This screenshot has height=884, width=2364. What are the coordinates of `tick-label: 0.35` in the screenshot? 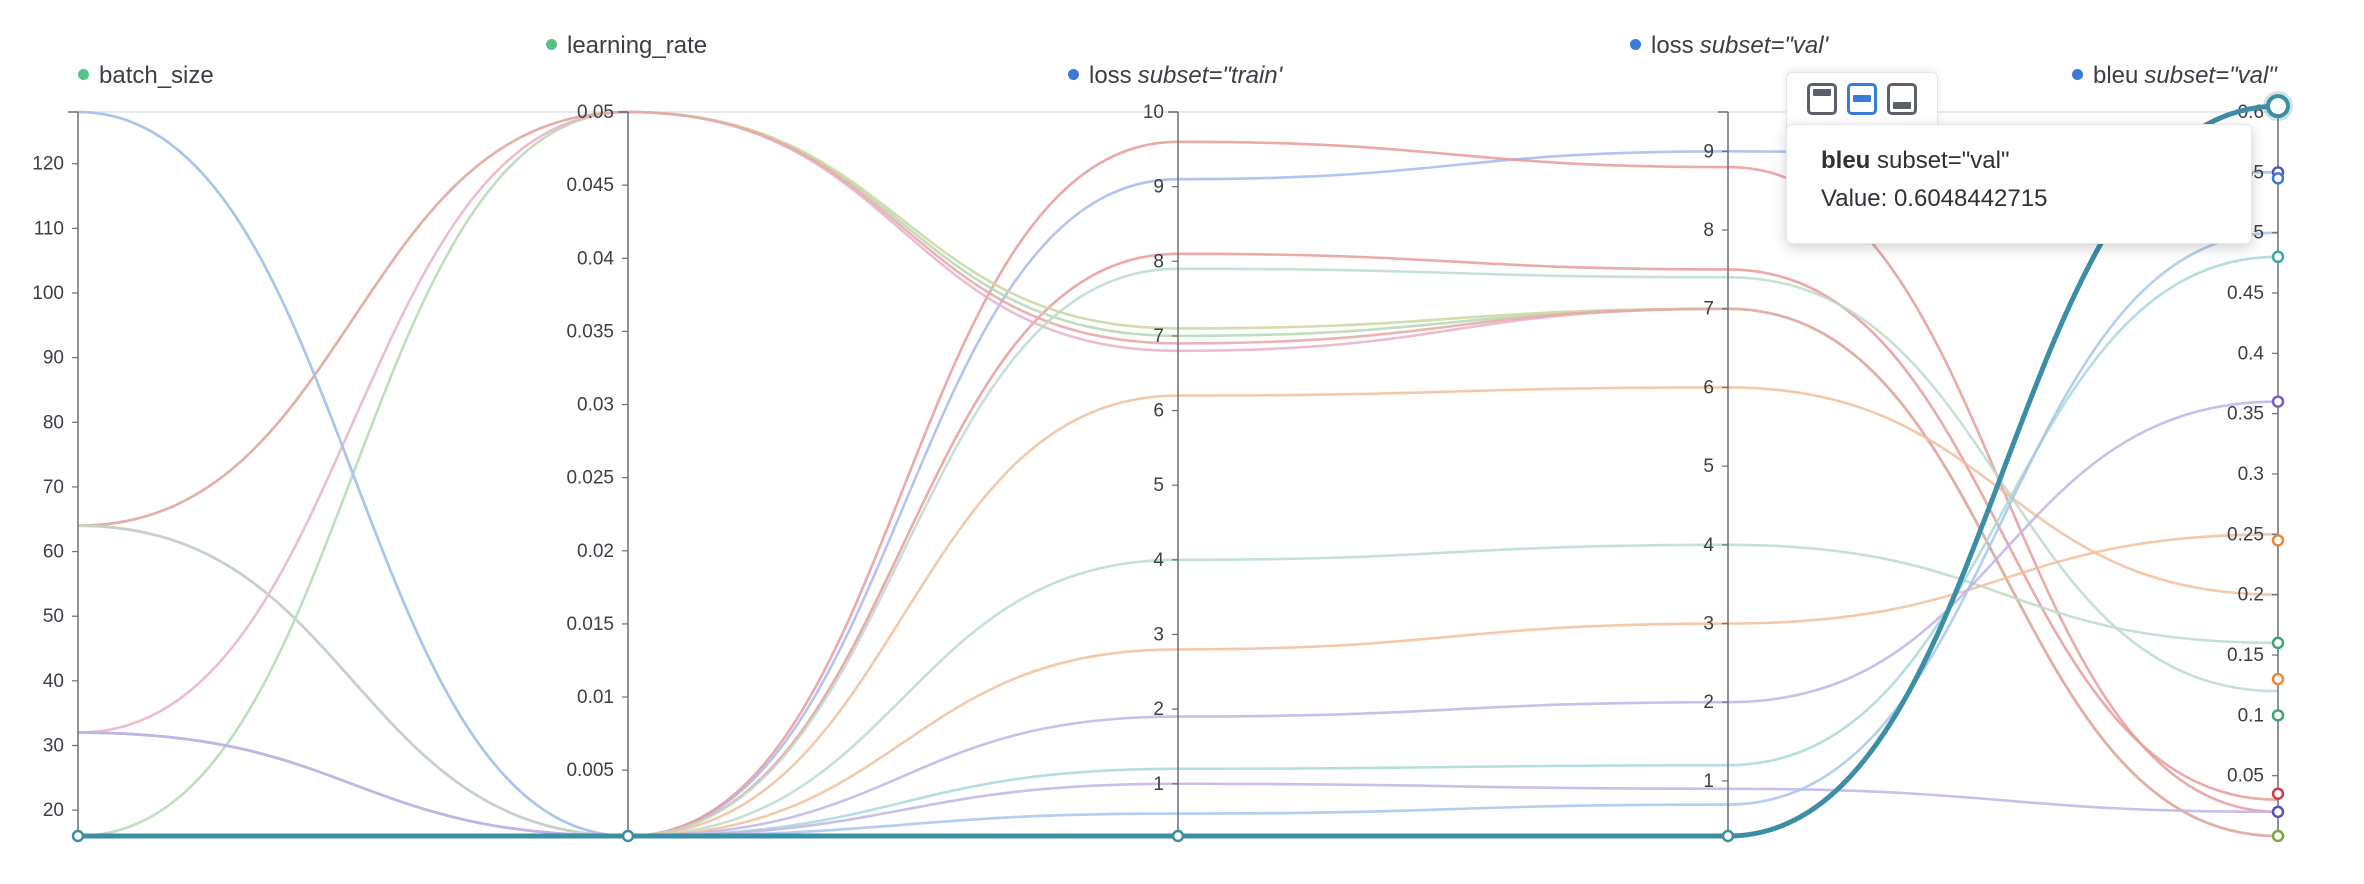 It's located at (2245, 414).